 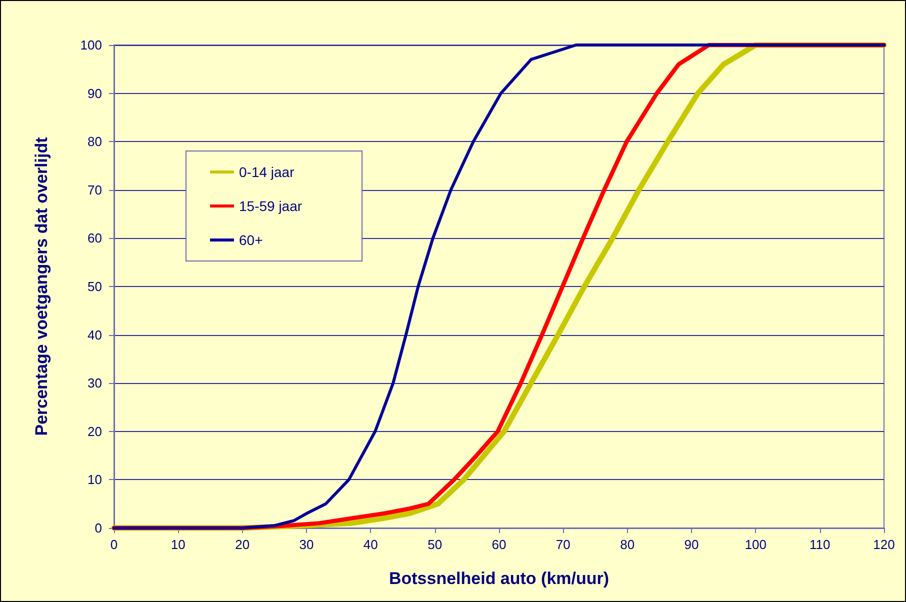 I want to click on x-tick-label: 120, so click(x=884, y=544).